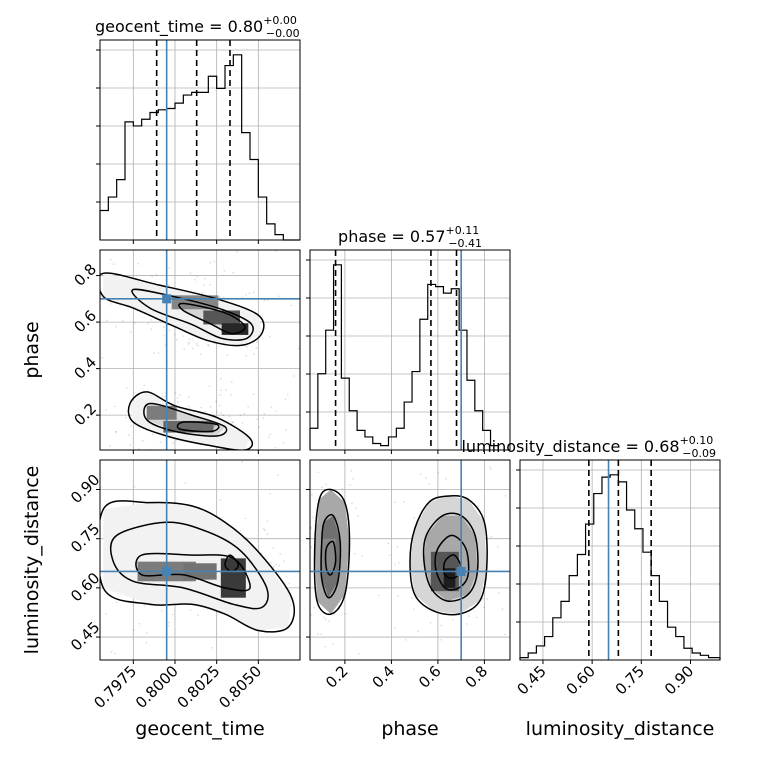 The height and width of the screenshot is (760, 760). I want to click on panel-pair_phase_vs_geocent_time, so click(198, 351).